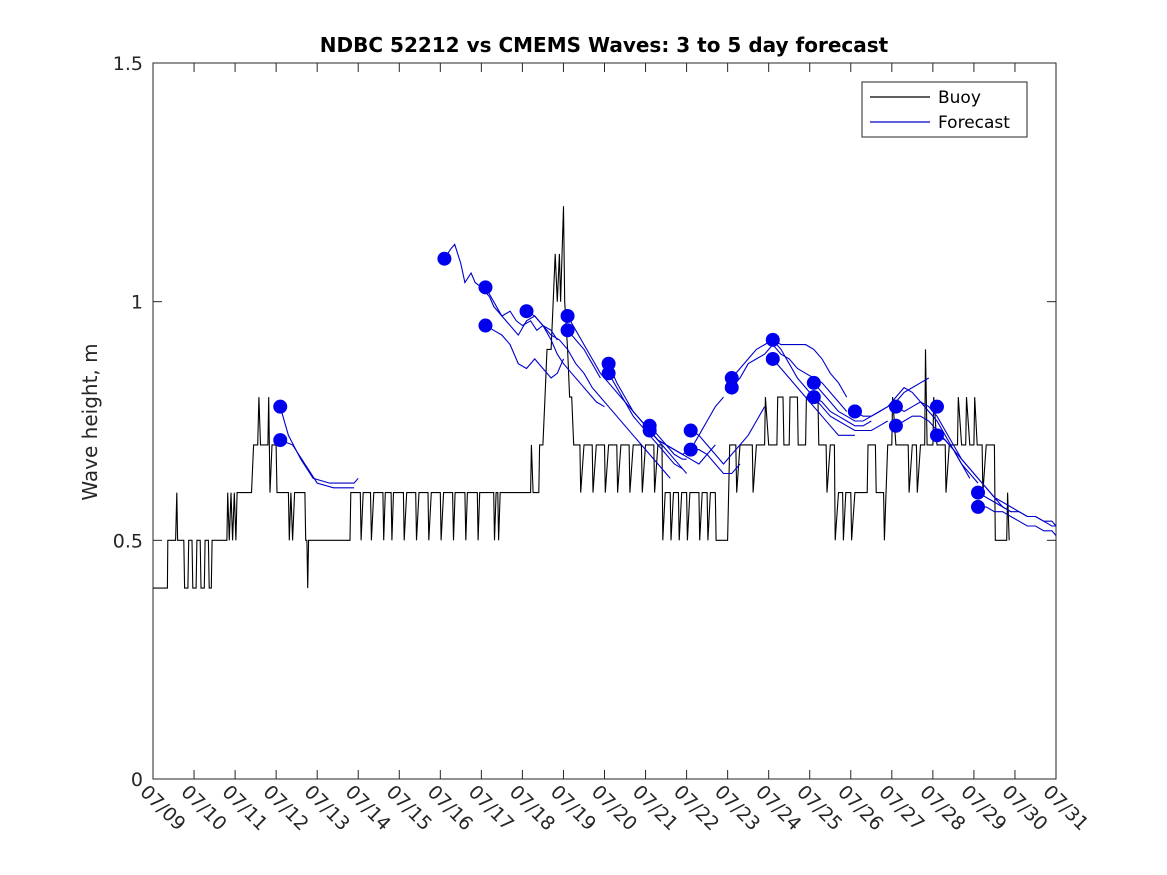 This screenshot has height=875, width=1167. What do you see at coordinates (286, 808) in the screenshot?
I see `x-tick-label: 07/12` at bounding box center [286, 808].